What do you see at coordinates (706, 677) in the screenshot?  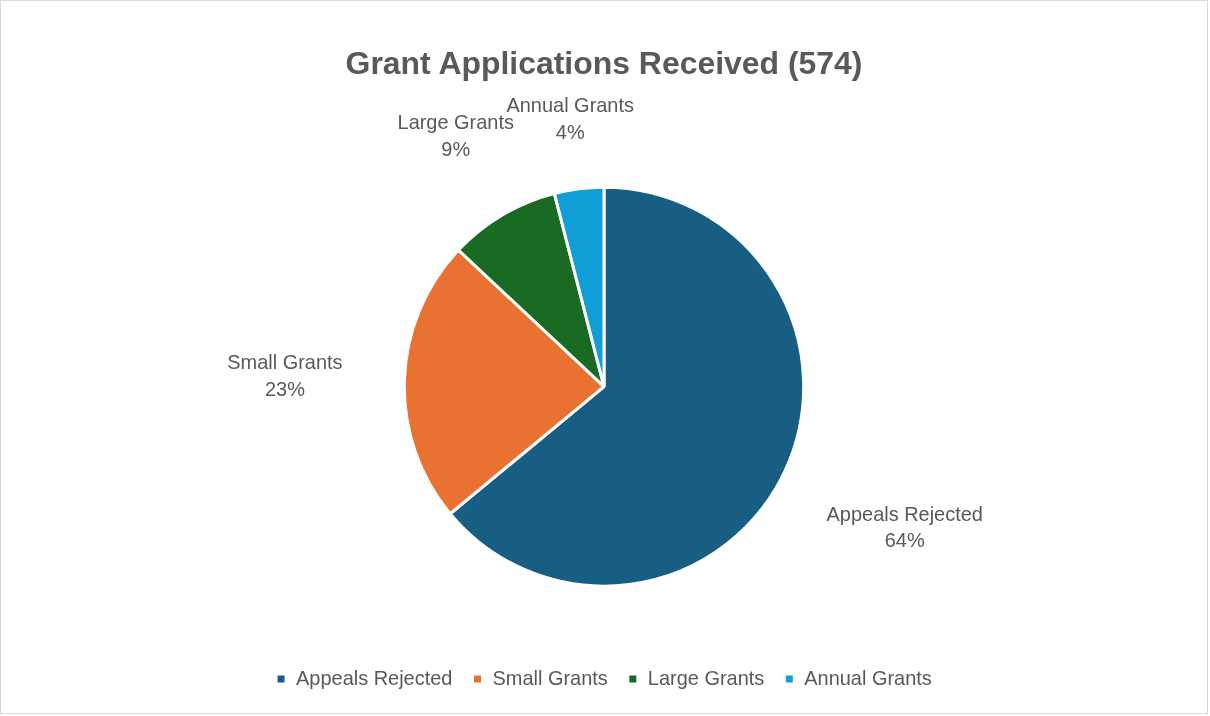 I see `legend-label: Large Grants` at bounding box center [706, 677].